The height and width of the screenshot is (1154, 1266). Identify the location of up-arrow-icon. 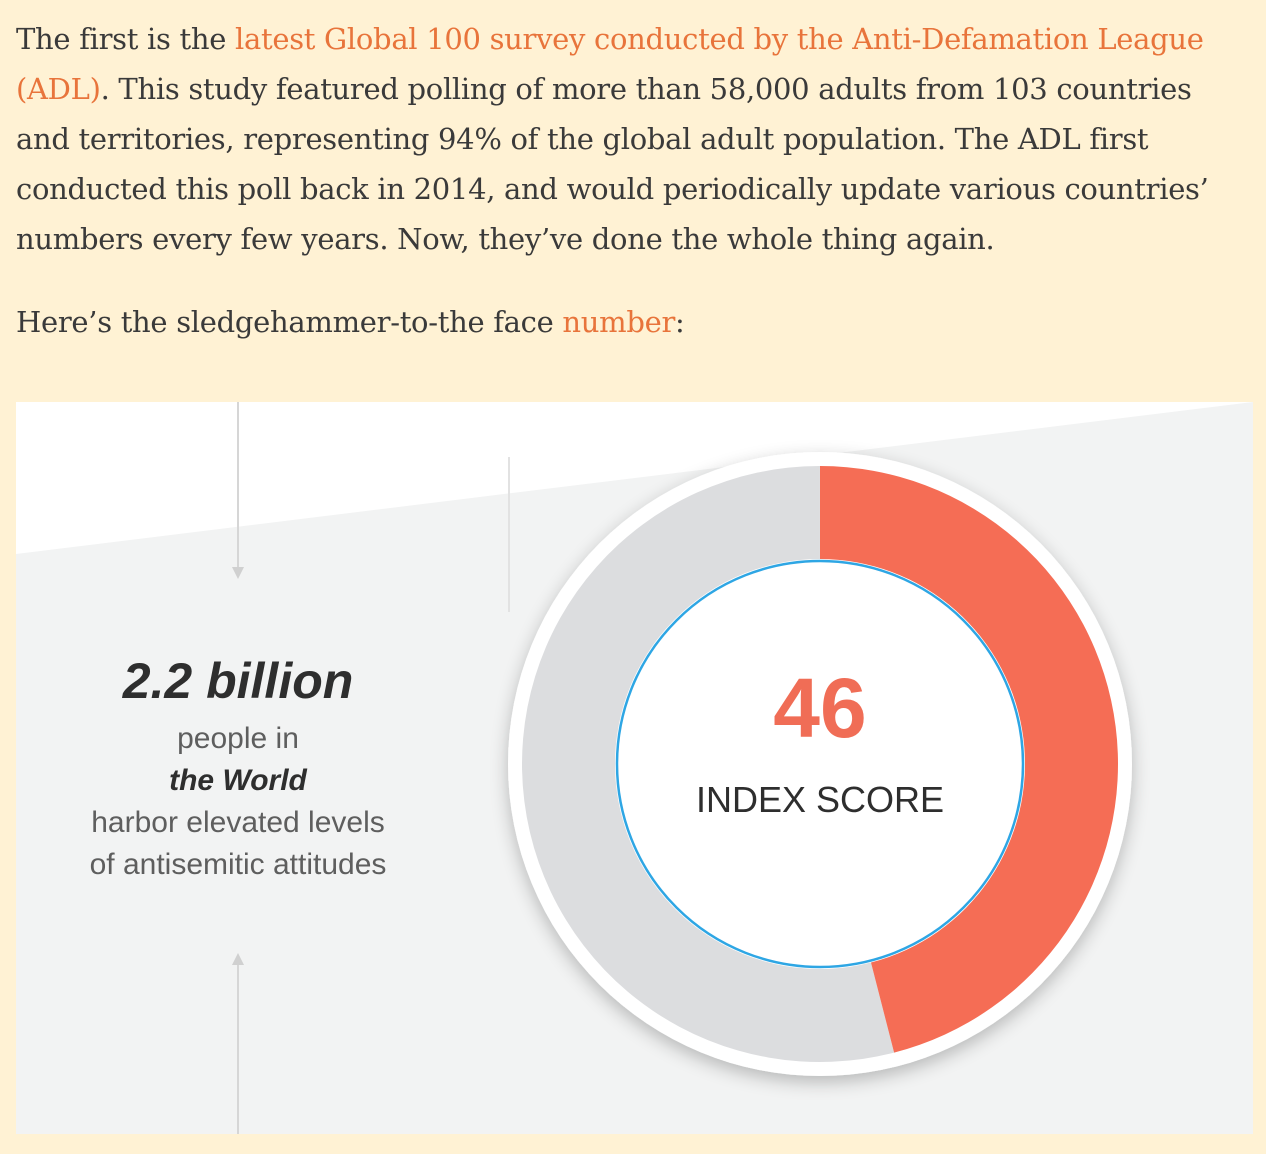
(238, 959).